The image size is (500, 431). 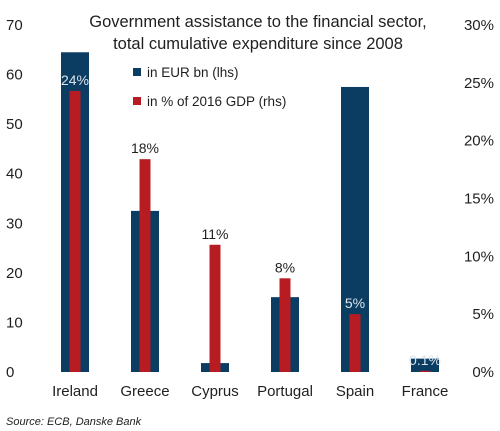 I want to click on right-tick-label: 20%, so click(x=479, y=141).